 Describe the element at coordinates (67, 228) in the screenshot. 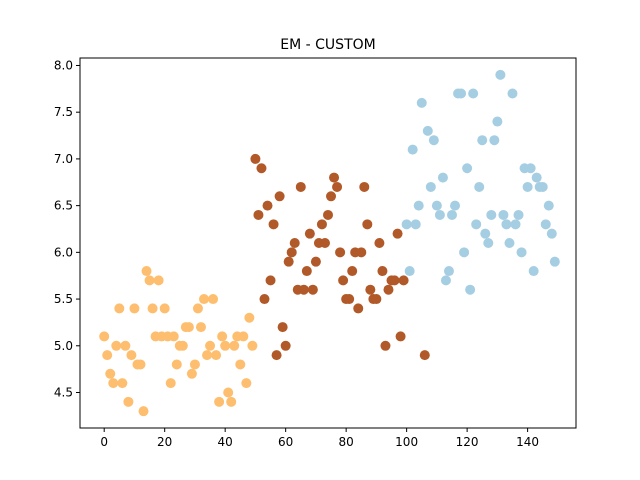

I see `y-axis: 4.5 5.0 5.5 6.0 6.5 7.0 7.5 8.0` at that location.